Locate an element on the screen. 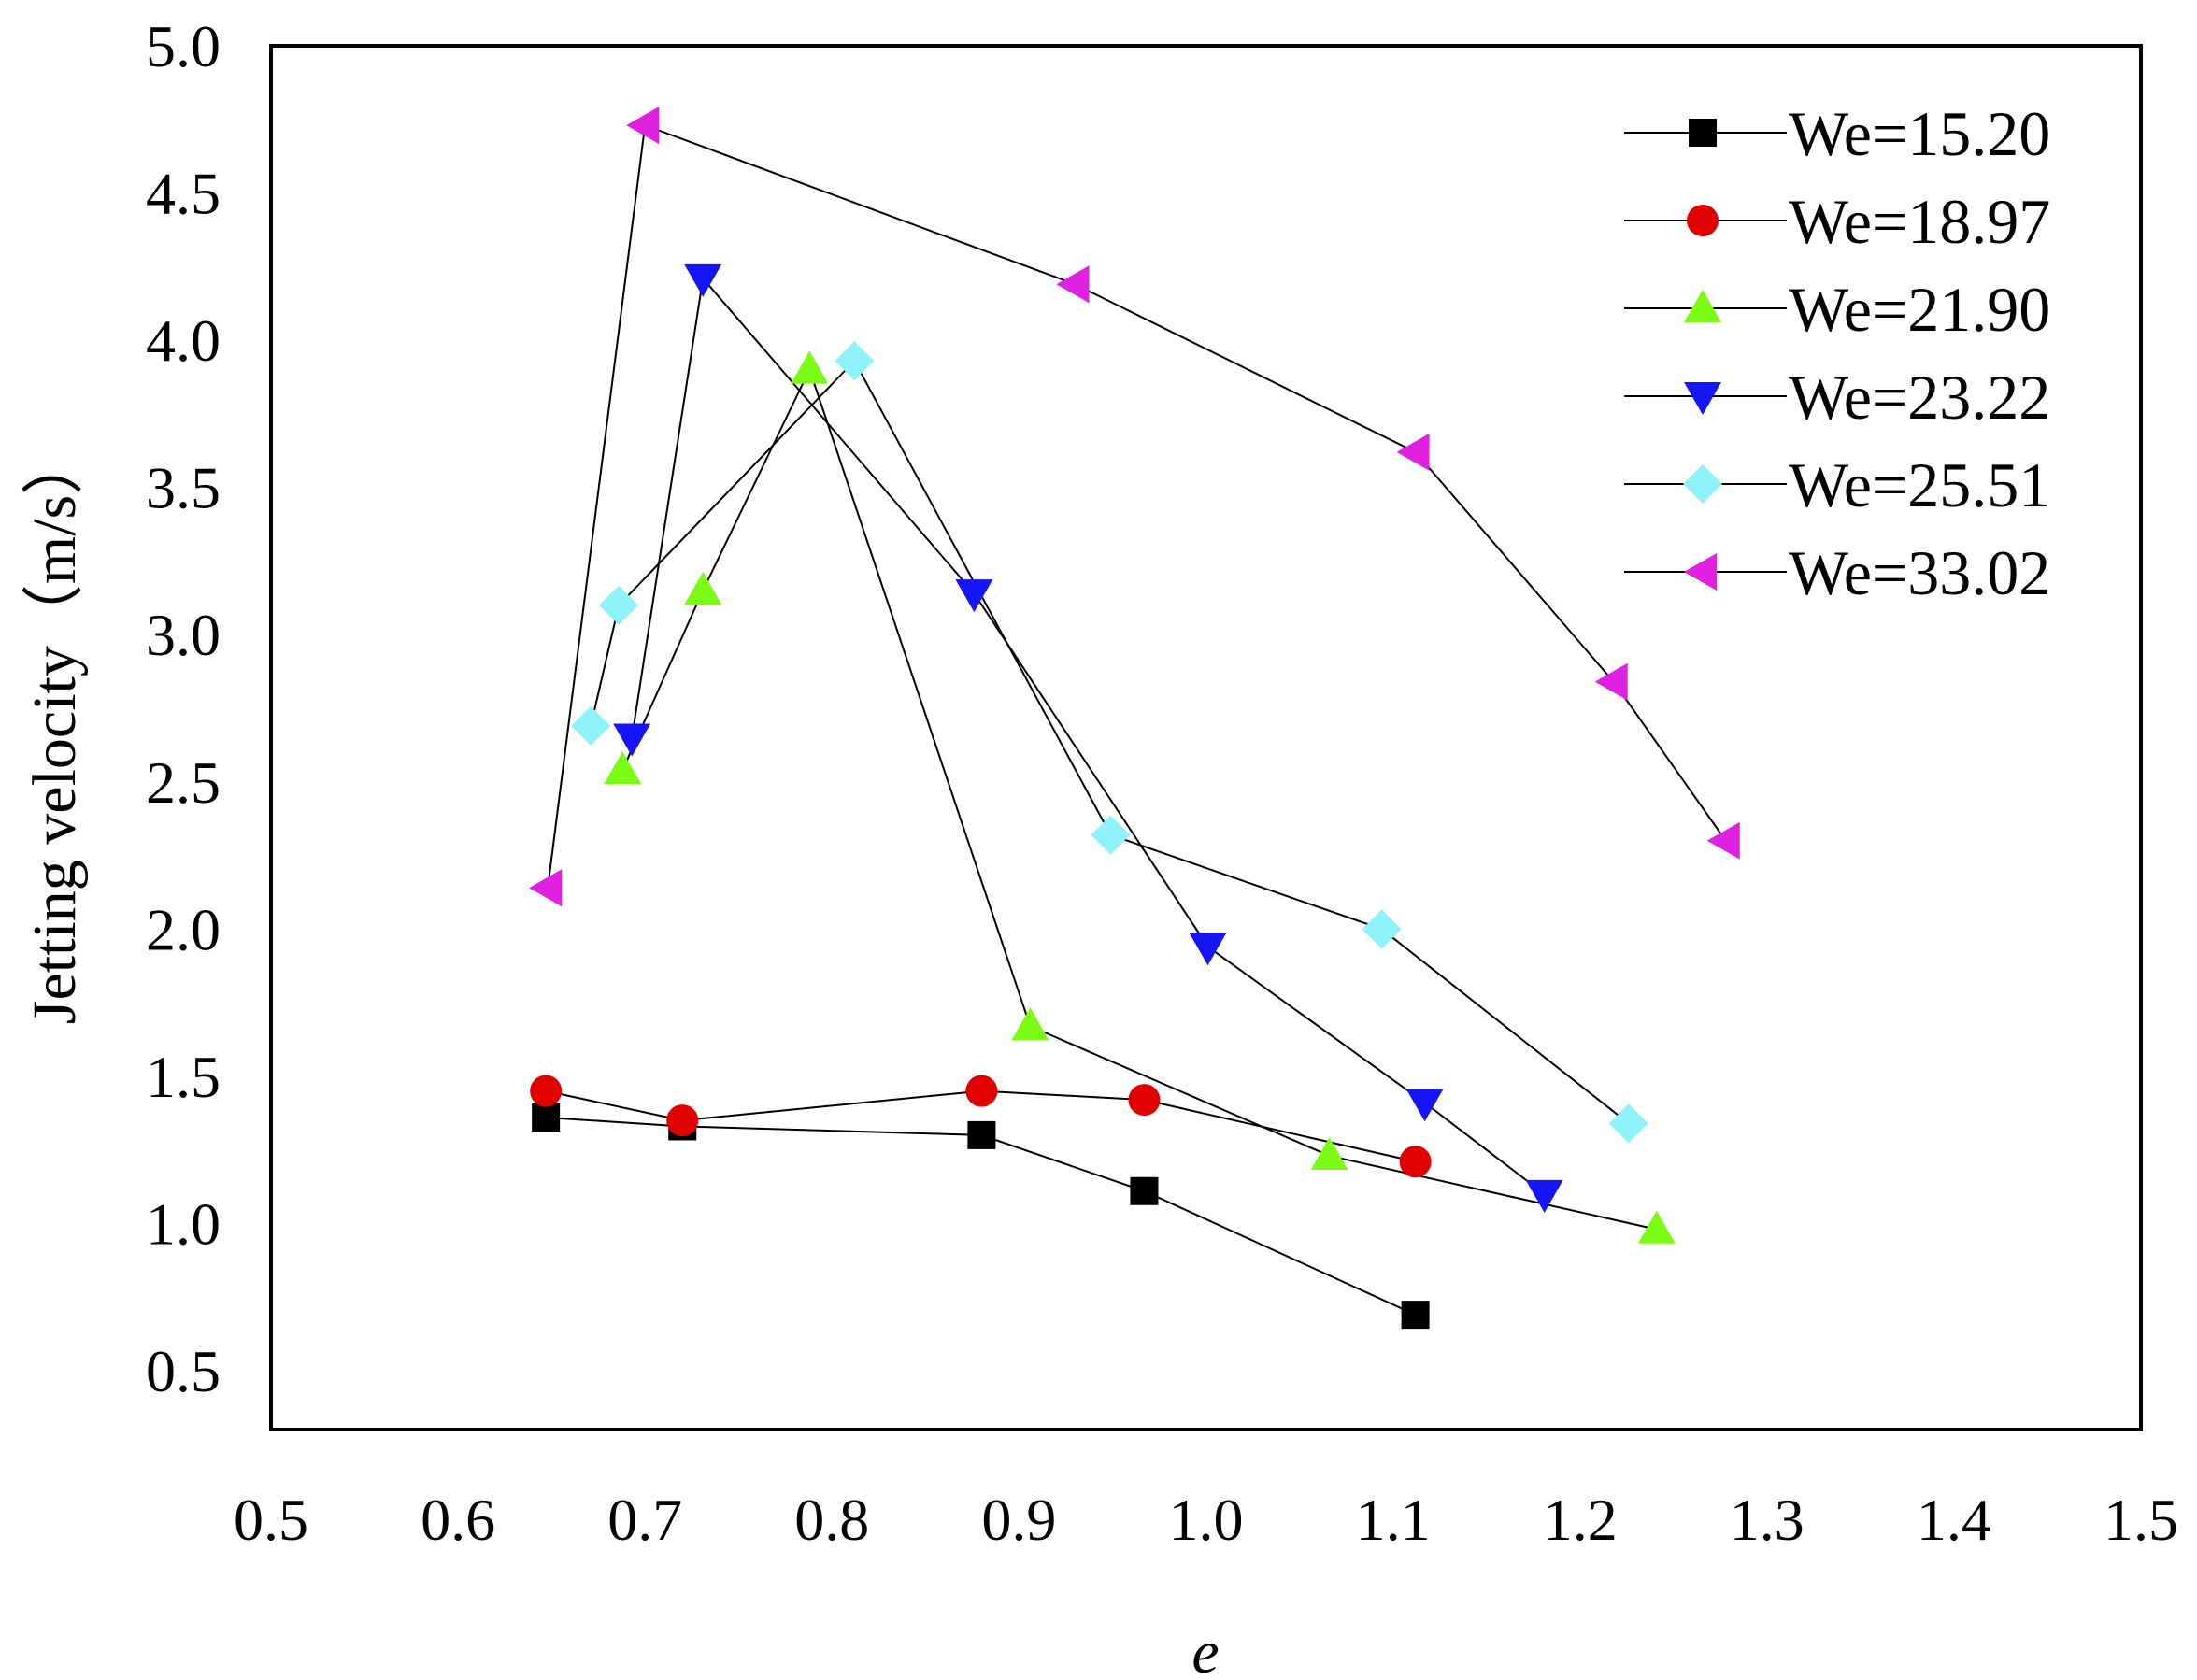 Image resolution: width=2197 pixels, height=1680 pixels. legend-label: We=23.22 is located at coordinates (1919, 397).